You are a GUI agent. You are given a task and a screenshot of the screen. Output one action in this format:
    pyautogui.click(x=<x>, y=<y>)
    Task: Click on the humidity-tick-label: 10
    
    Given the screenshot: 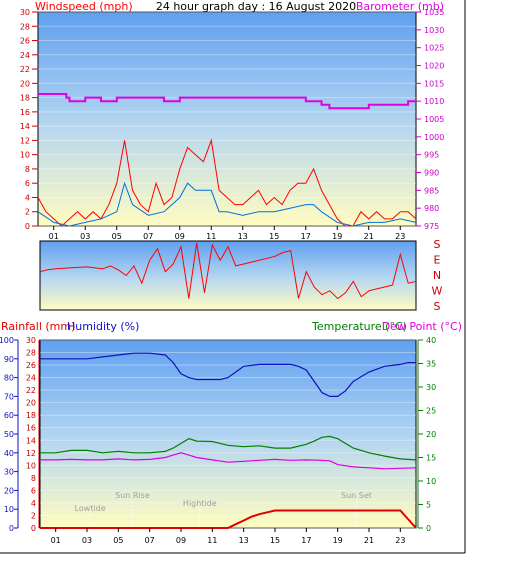 What is the action you would take?
    pyautogui.click(x=9, y=509)
    